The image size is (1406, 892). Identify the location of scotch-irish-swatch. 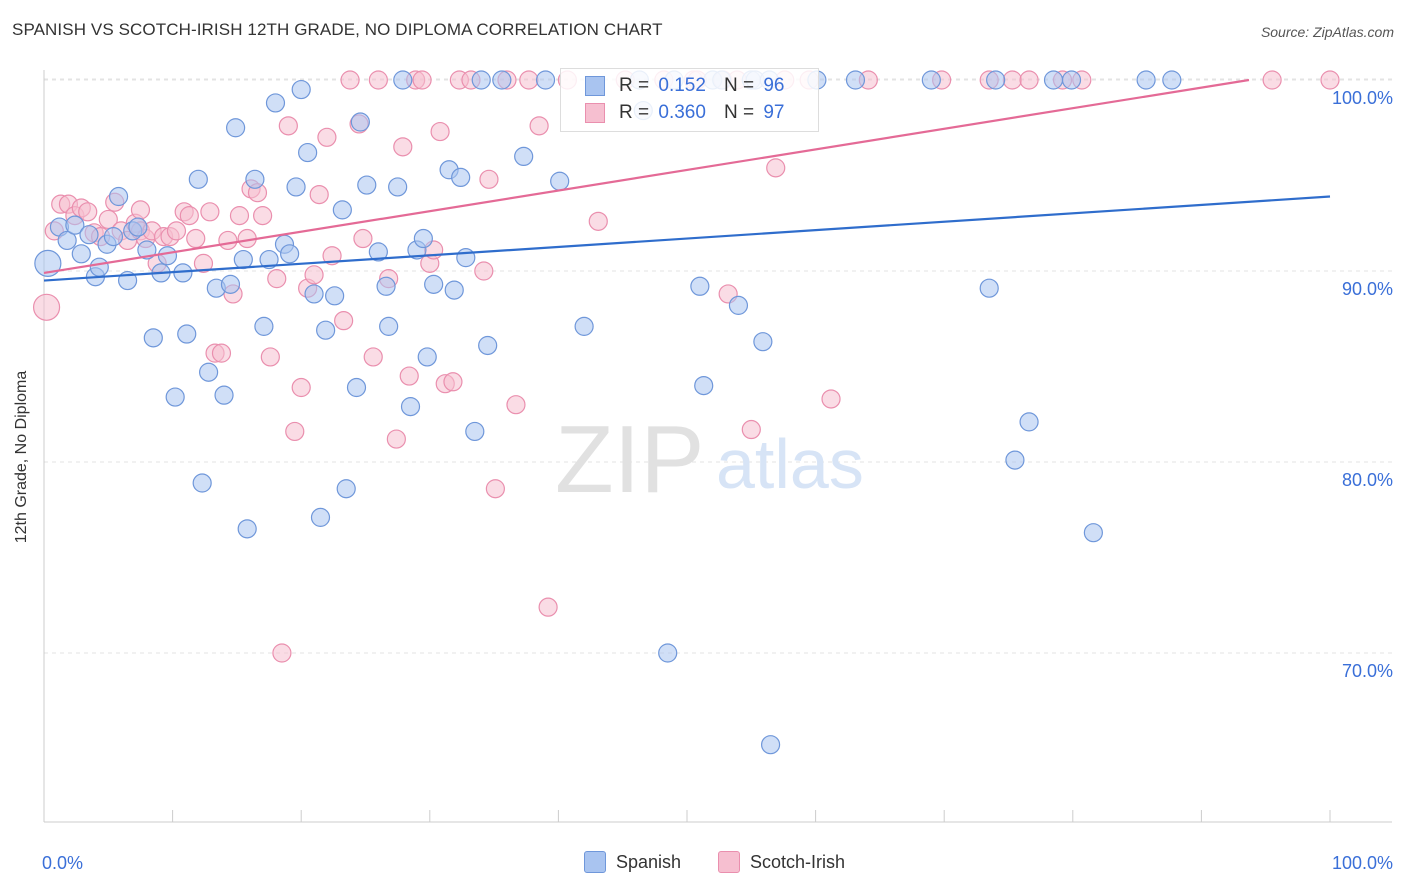
(729, 862).